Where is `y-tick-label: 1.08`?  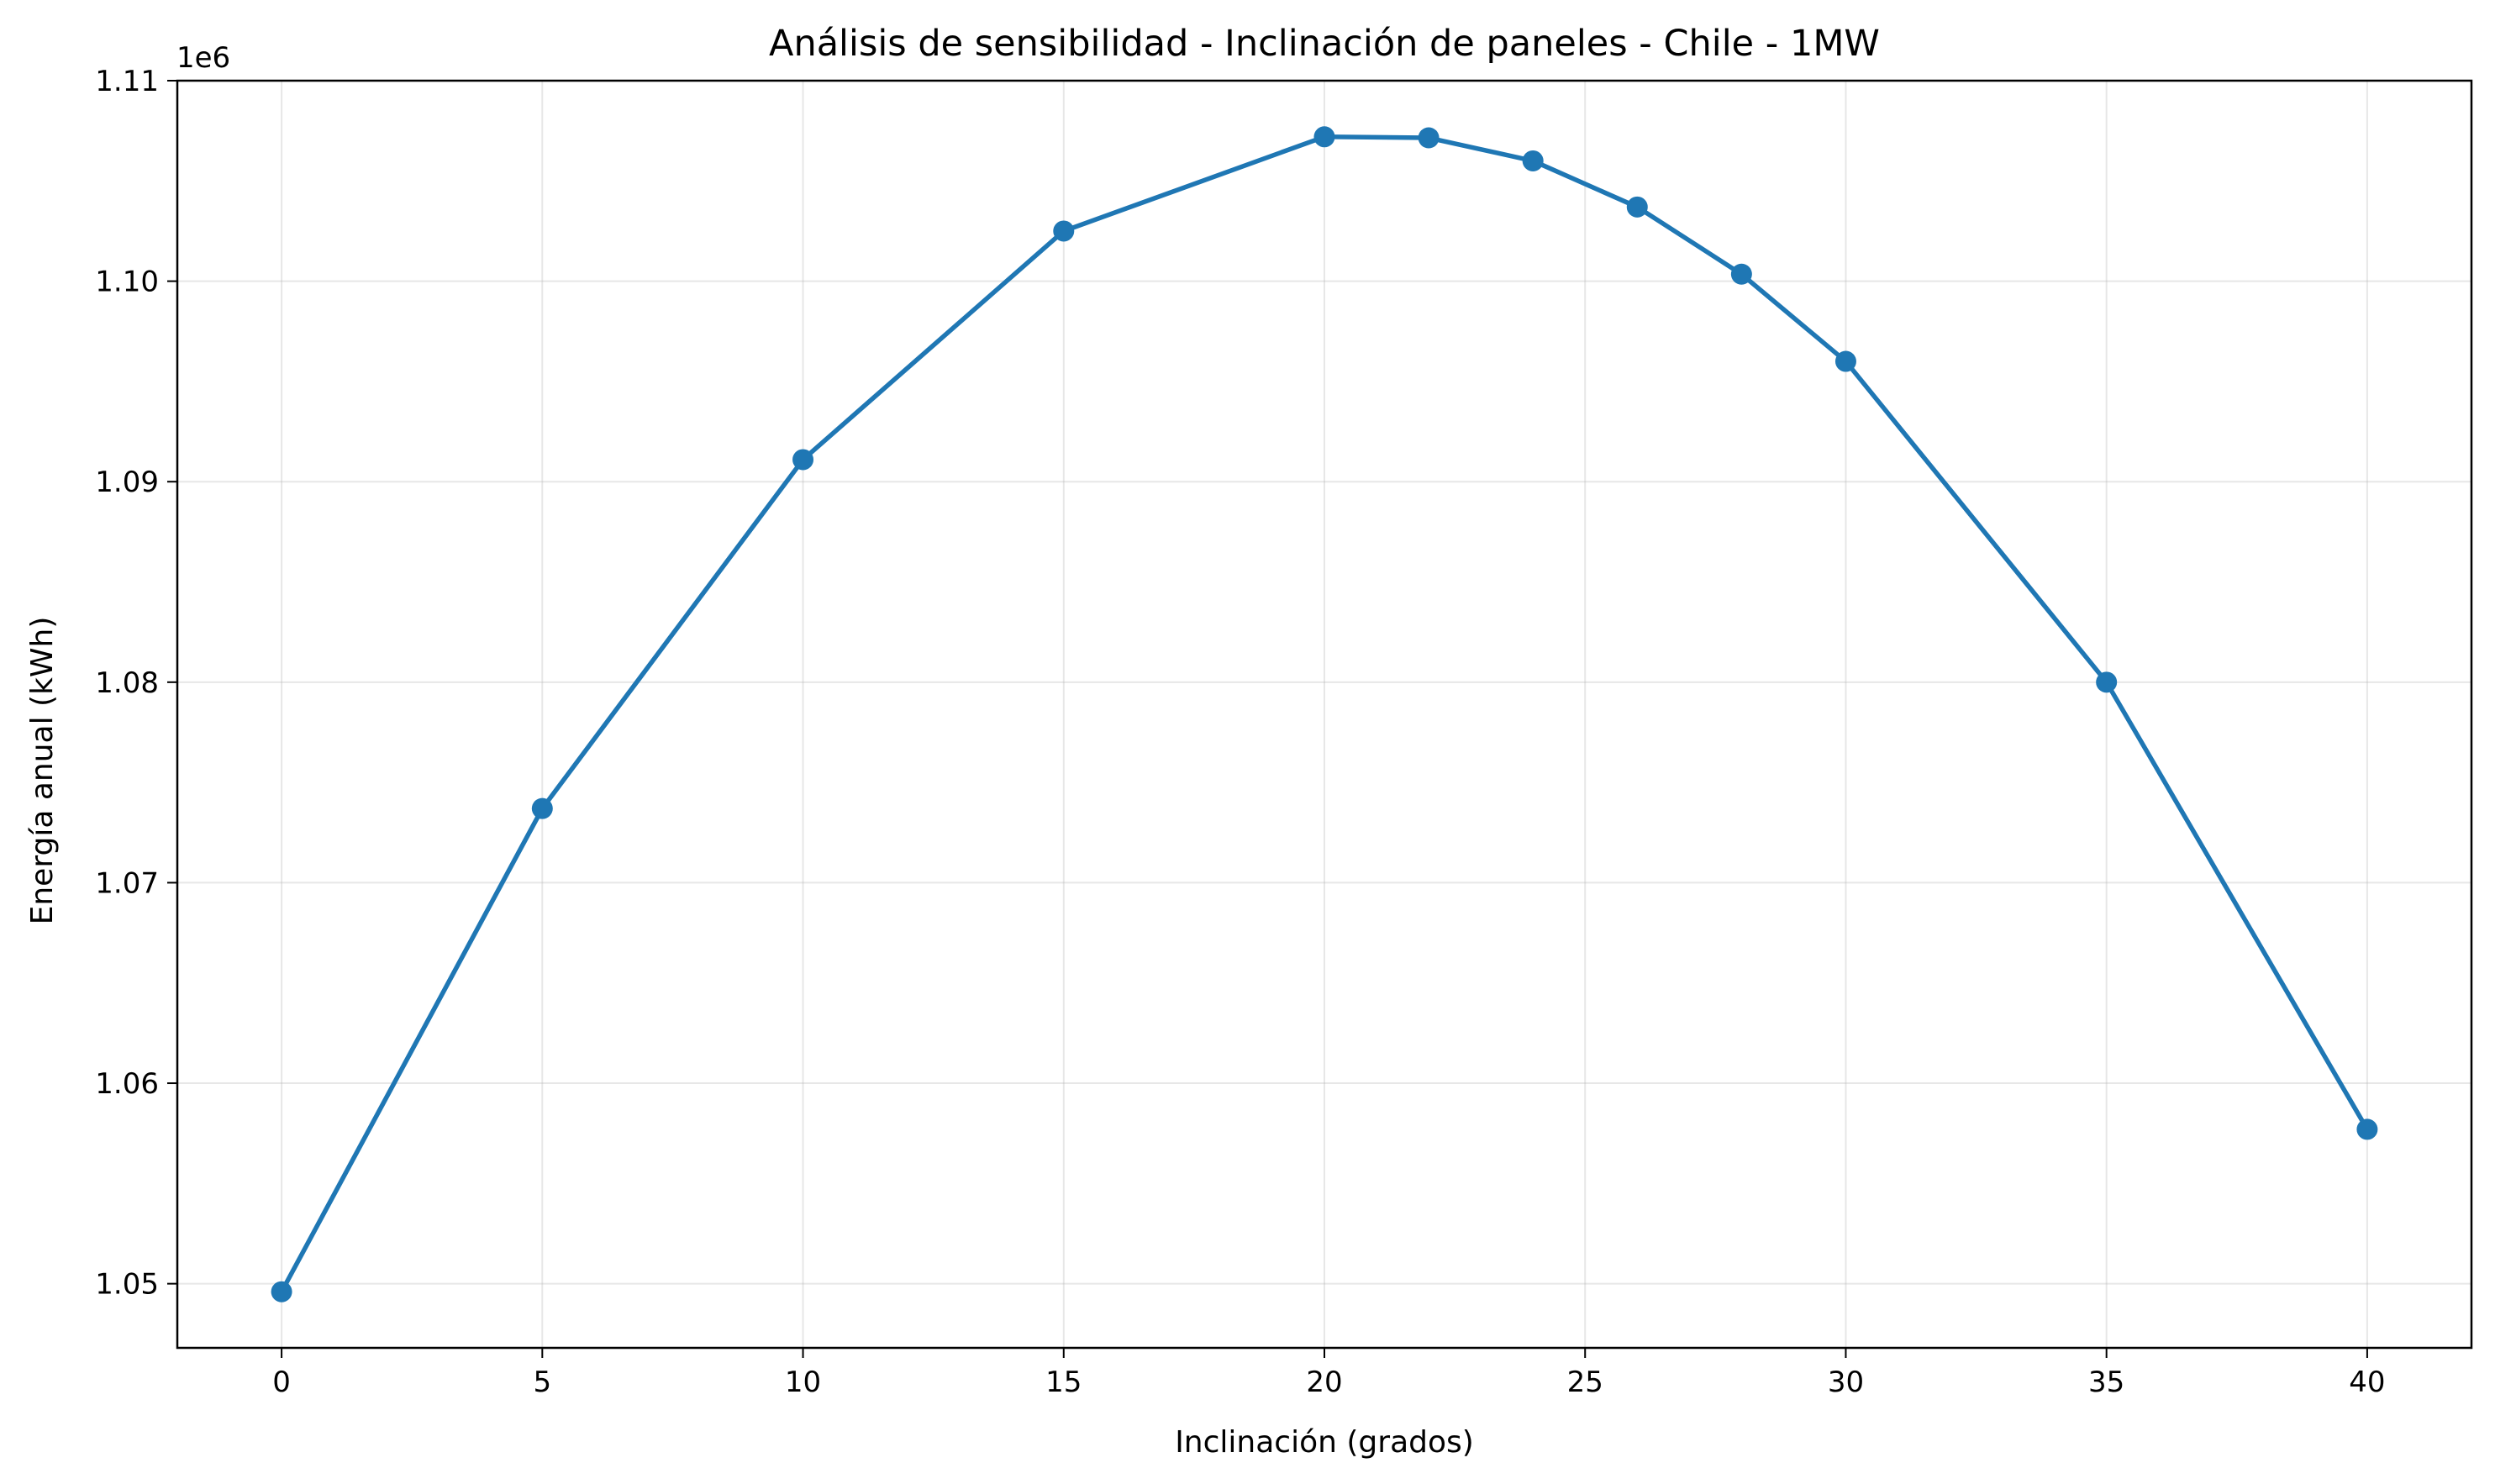 y-tick-label: 1.08 is located at coordinates (127, 683).